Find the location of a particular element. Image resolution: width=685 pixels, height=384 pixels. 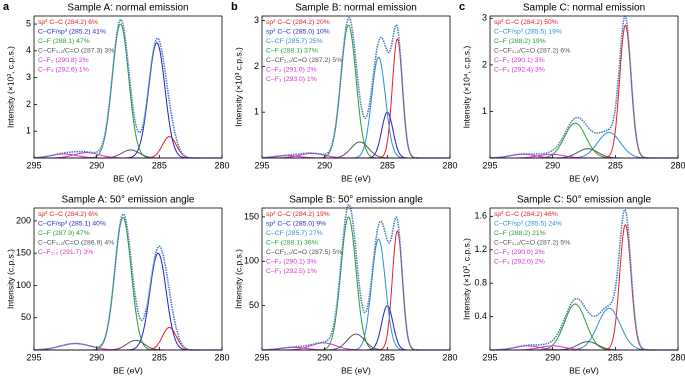

legend-entry: C–F₂ (291.0) 2% is located at coordinates (291, 69).